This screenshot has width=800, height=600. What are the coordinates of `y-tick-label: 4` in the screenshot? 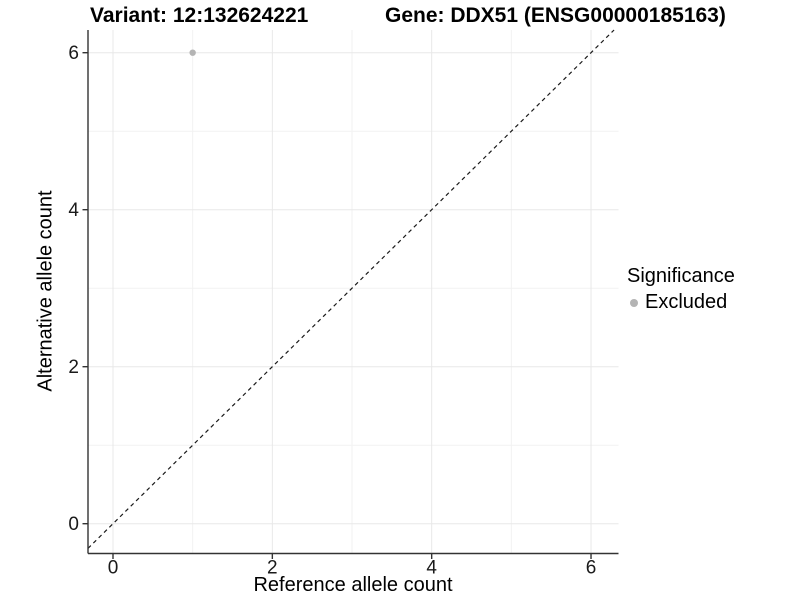 It's located at (73, 210).